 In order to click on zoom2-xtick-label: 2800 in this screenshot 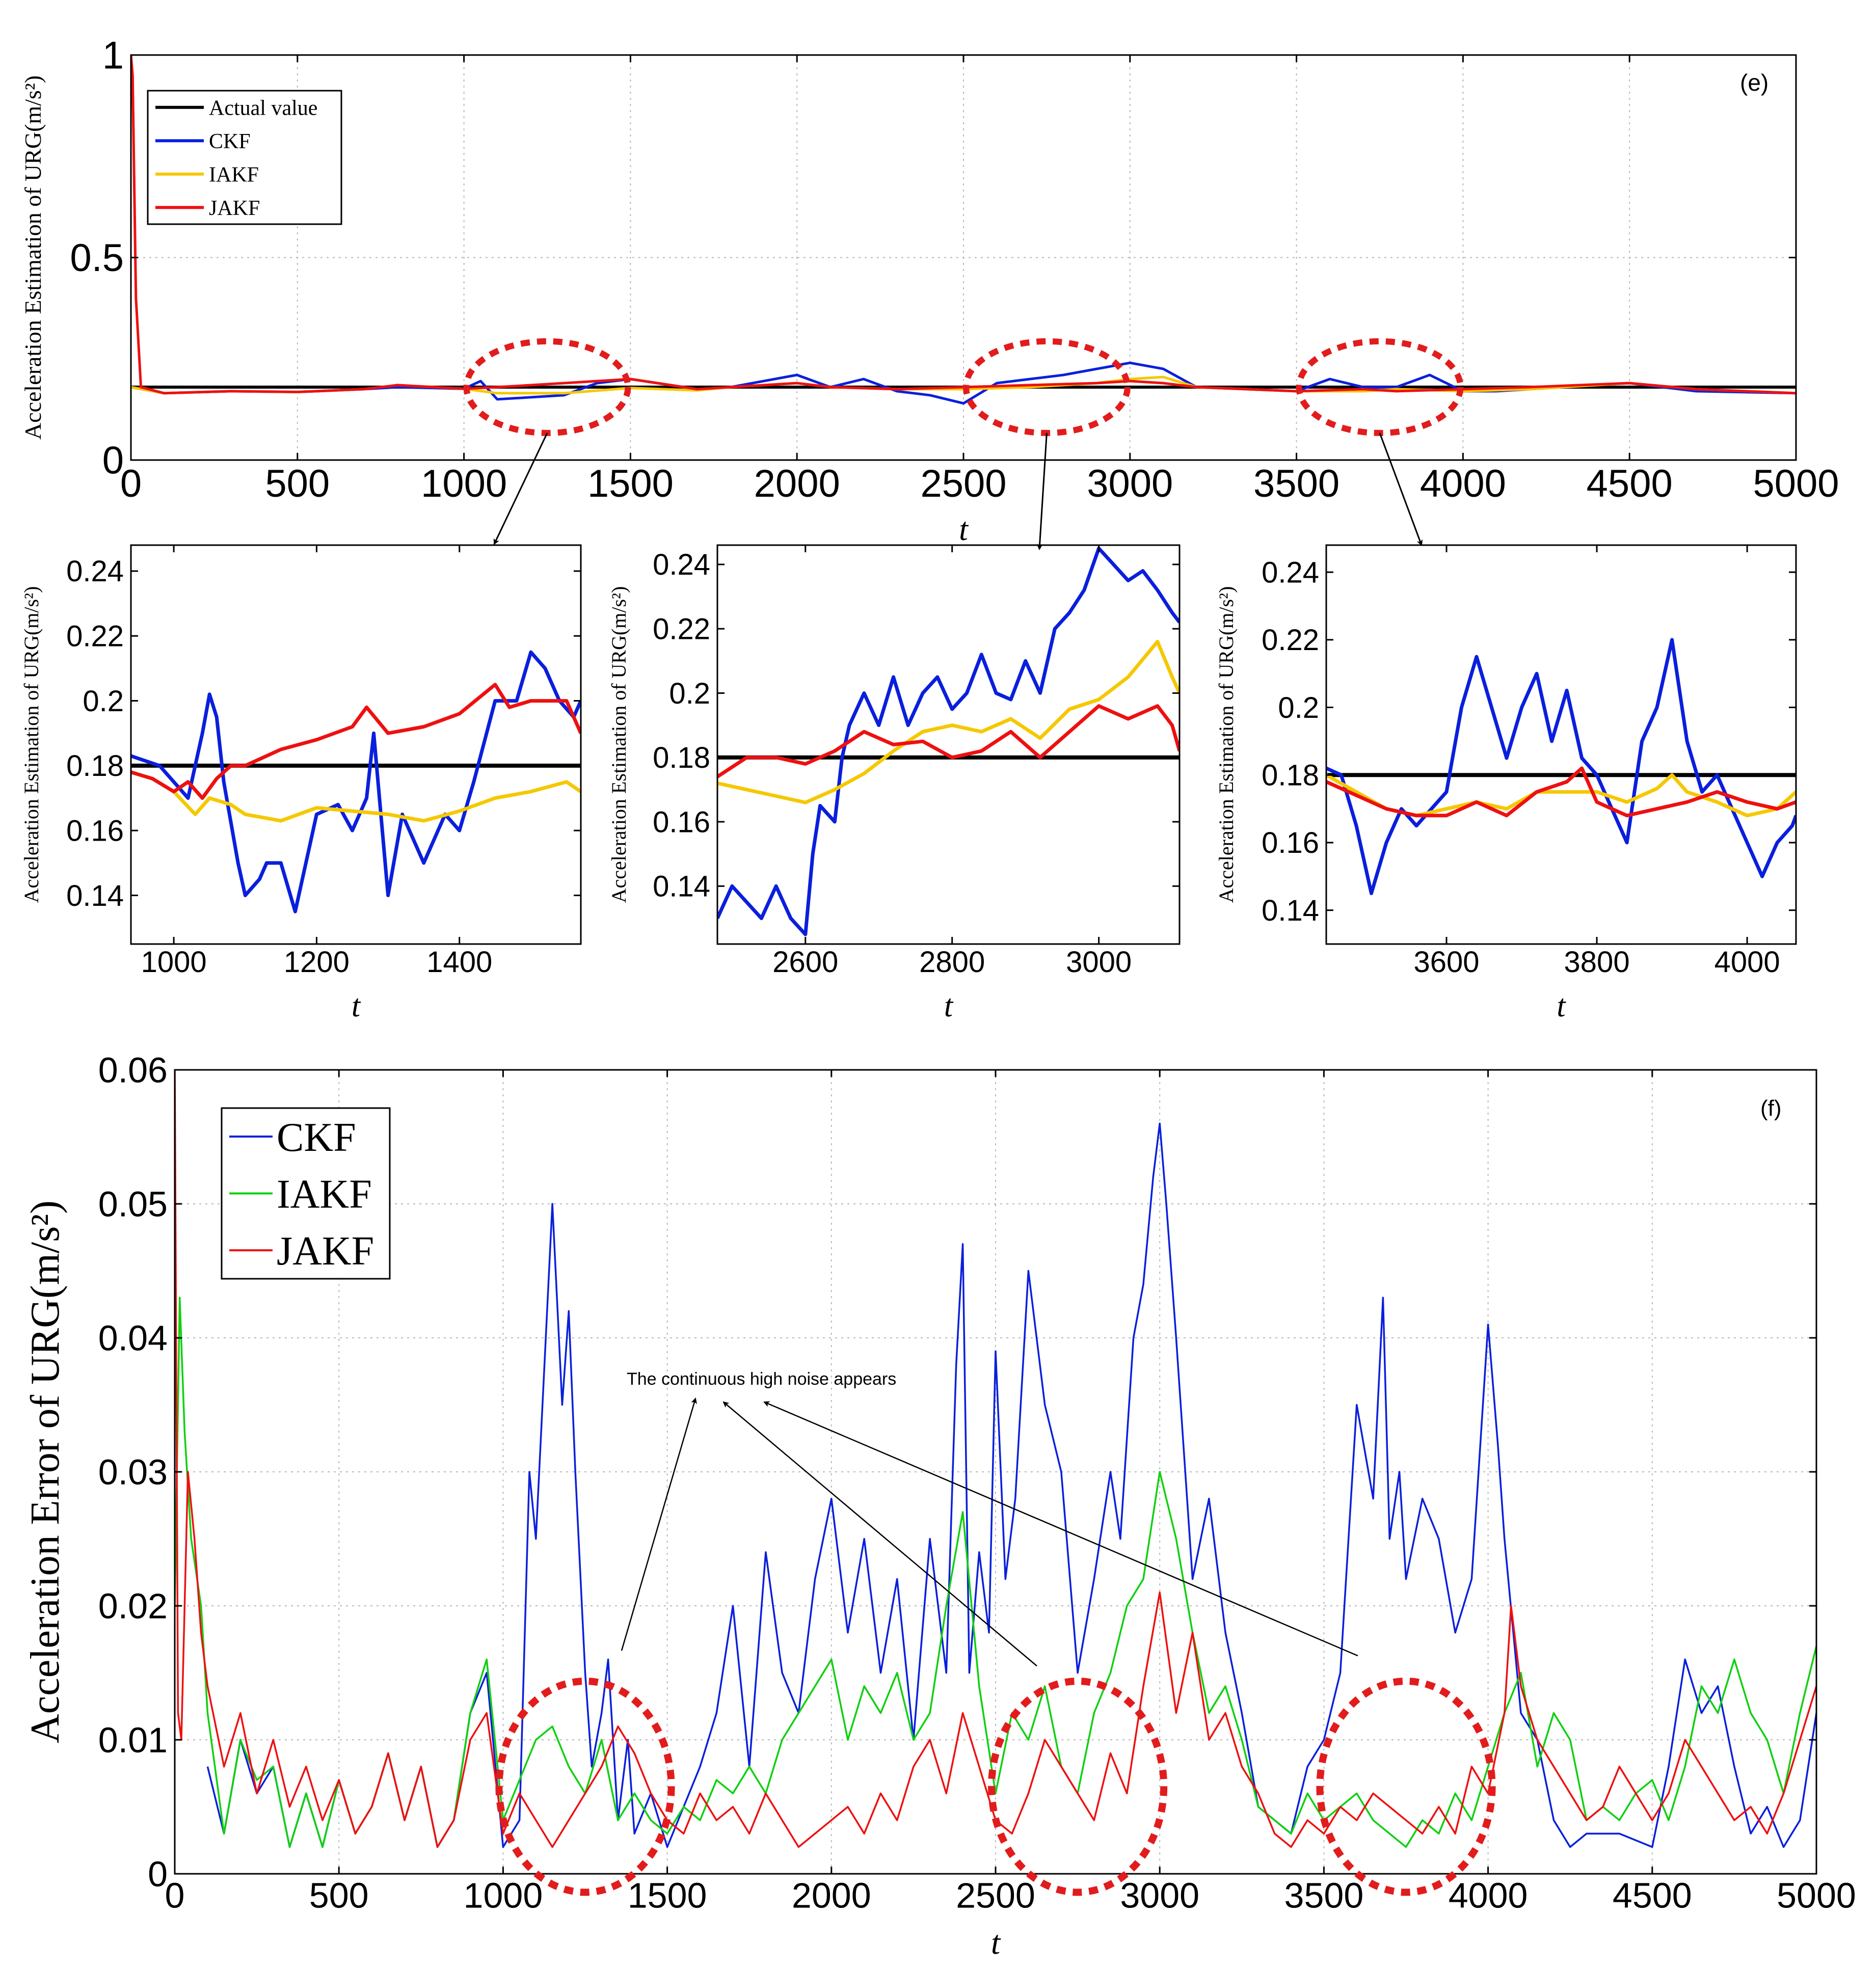, I will do `click(952, 962)`.